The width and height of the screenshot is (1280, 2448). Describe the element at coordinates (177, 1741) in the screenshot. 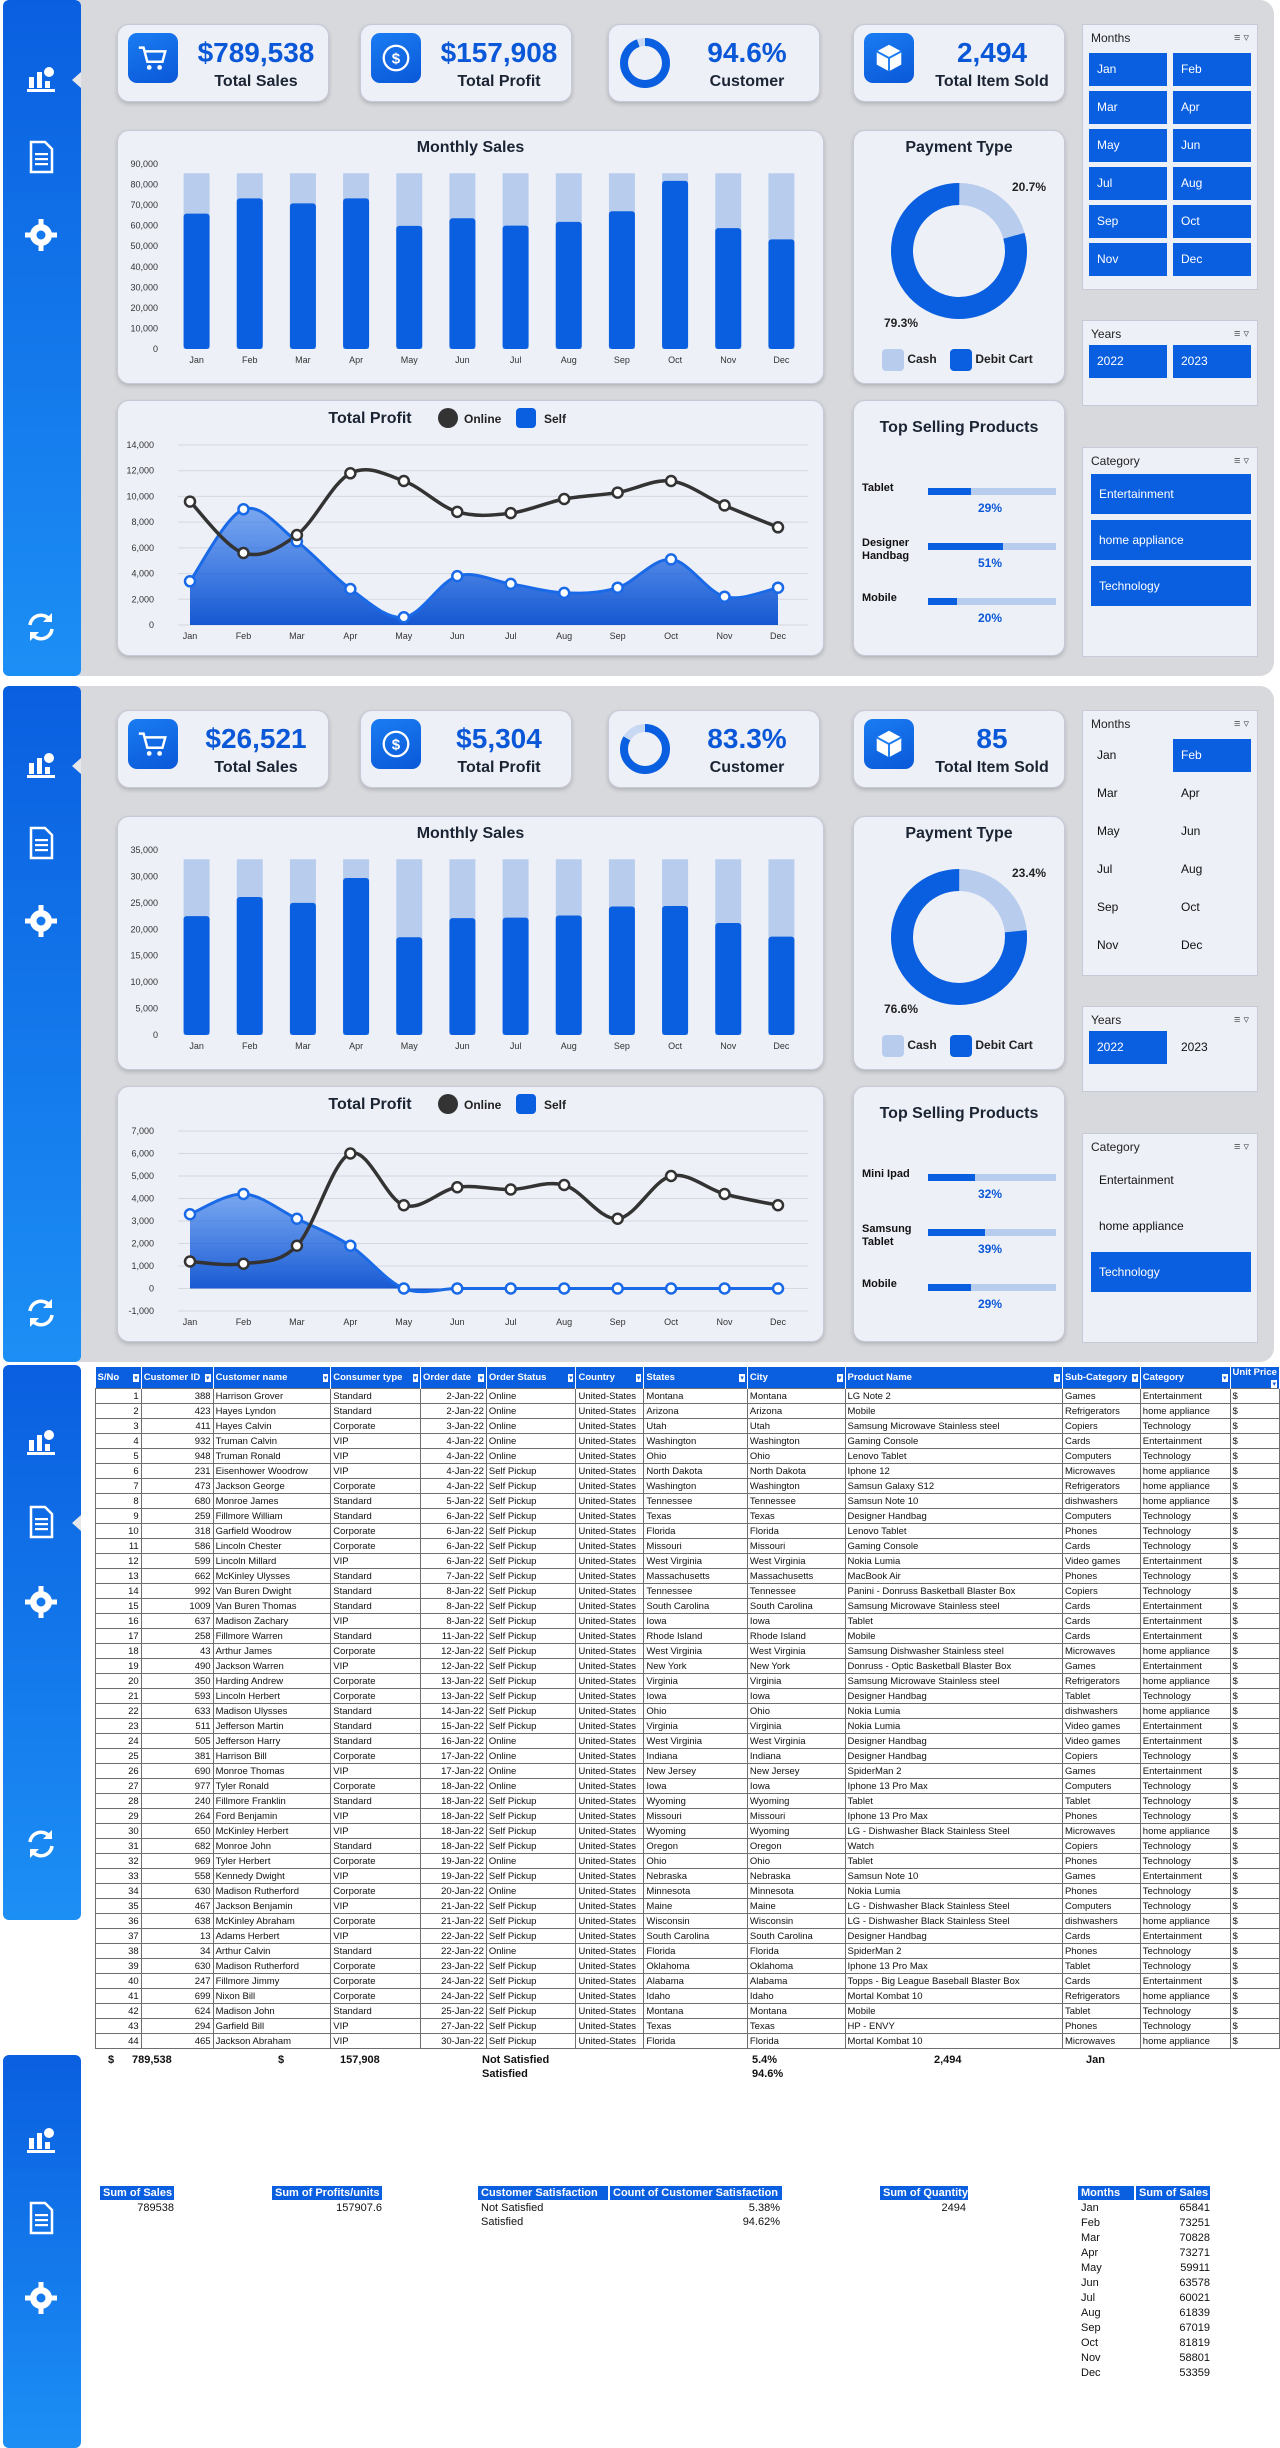

I see `table-cell: 505` at that location.